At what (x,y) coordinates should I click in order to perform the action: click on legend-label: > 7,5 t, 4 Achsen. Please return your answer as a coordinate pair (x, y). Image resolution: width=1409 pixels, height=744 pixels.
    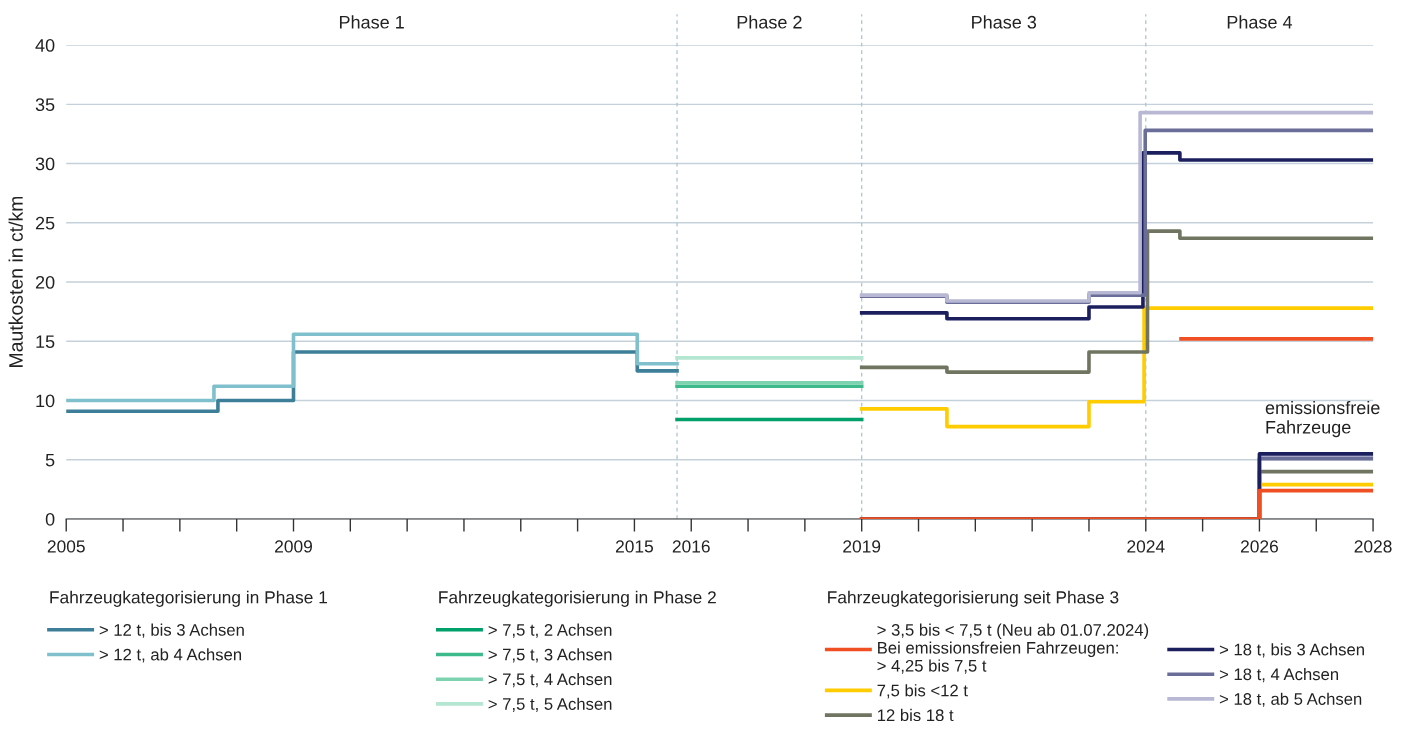
    Looking at the image, I should click on (550, 680).